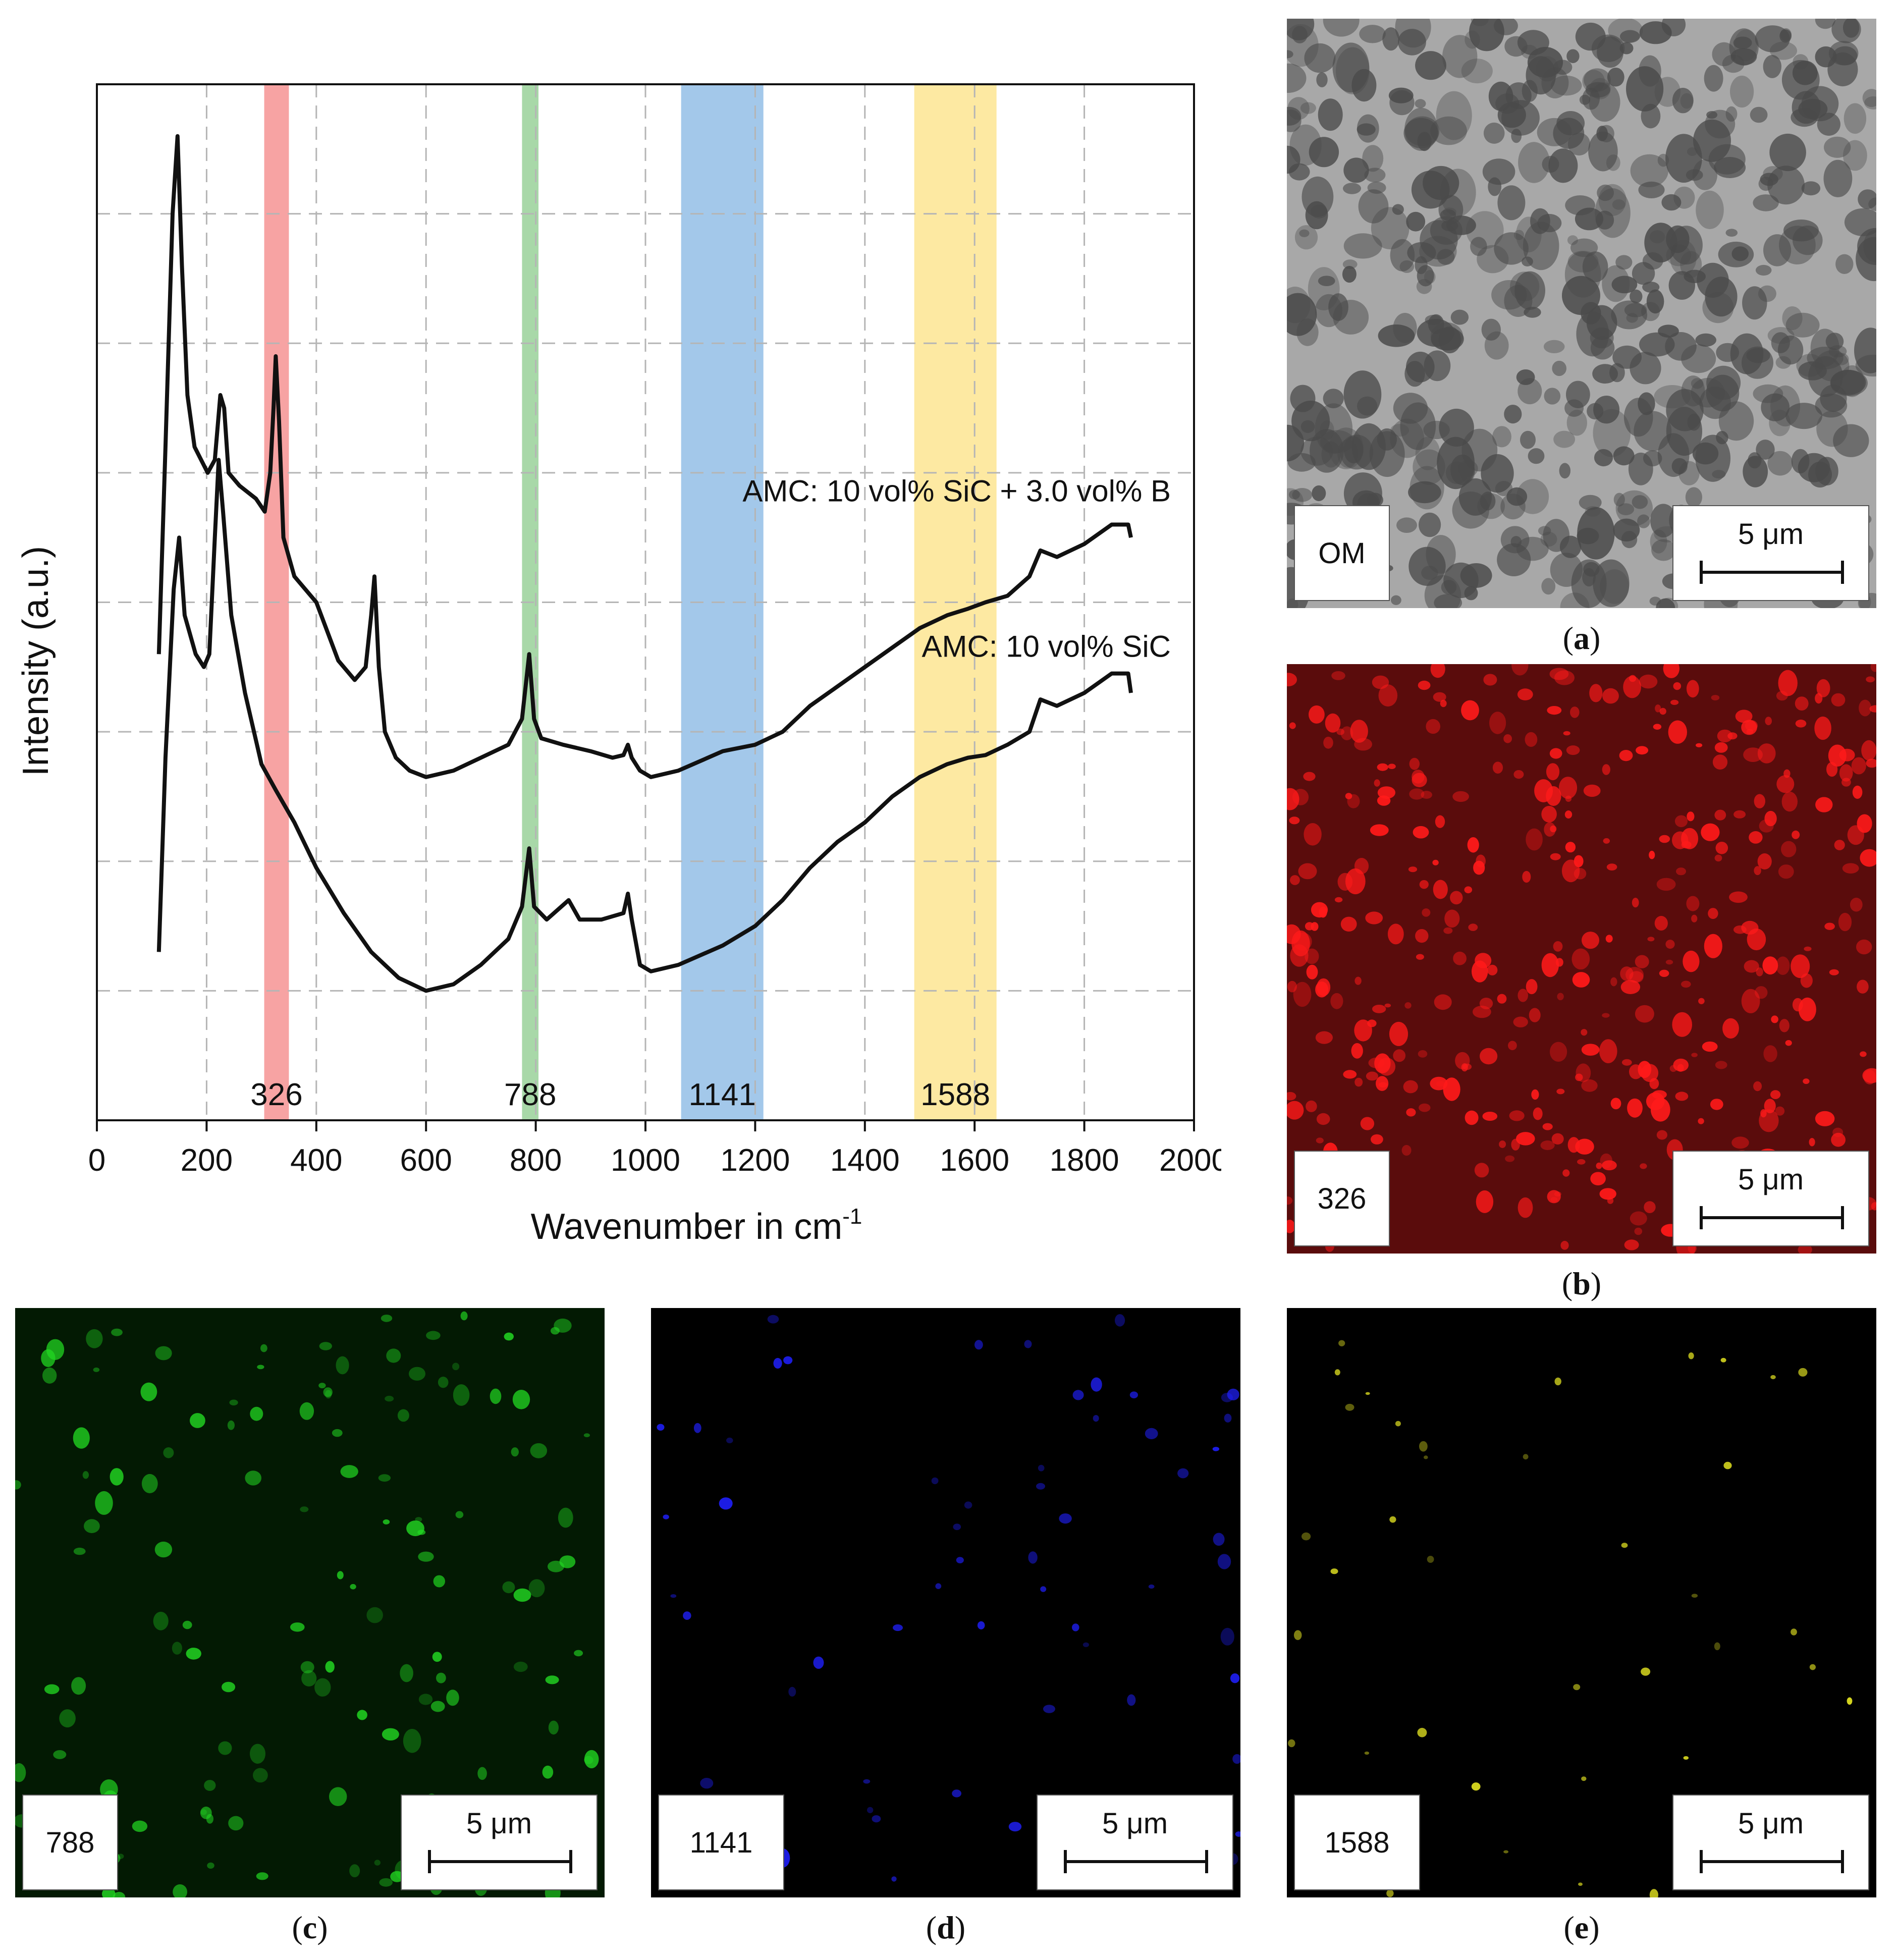 Image resolution: width=1897 pixels, height=1960 pixels. Describe the element at coordinates (1581, 1602) in the screenshot. I see `panel-e-1588-map: 1588 5 μm` at that location.